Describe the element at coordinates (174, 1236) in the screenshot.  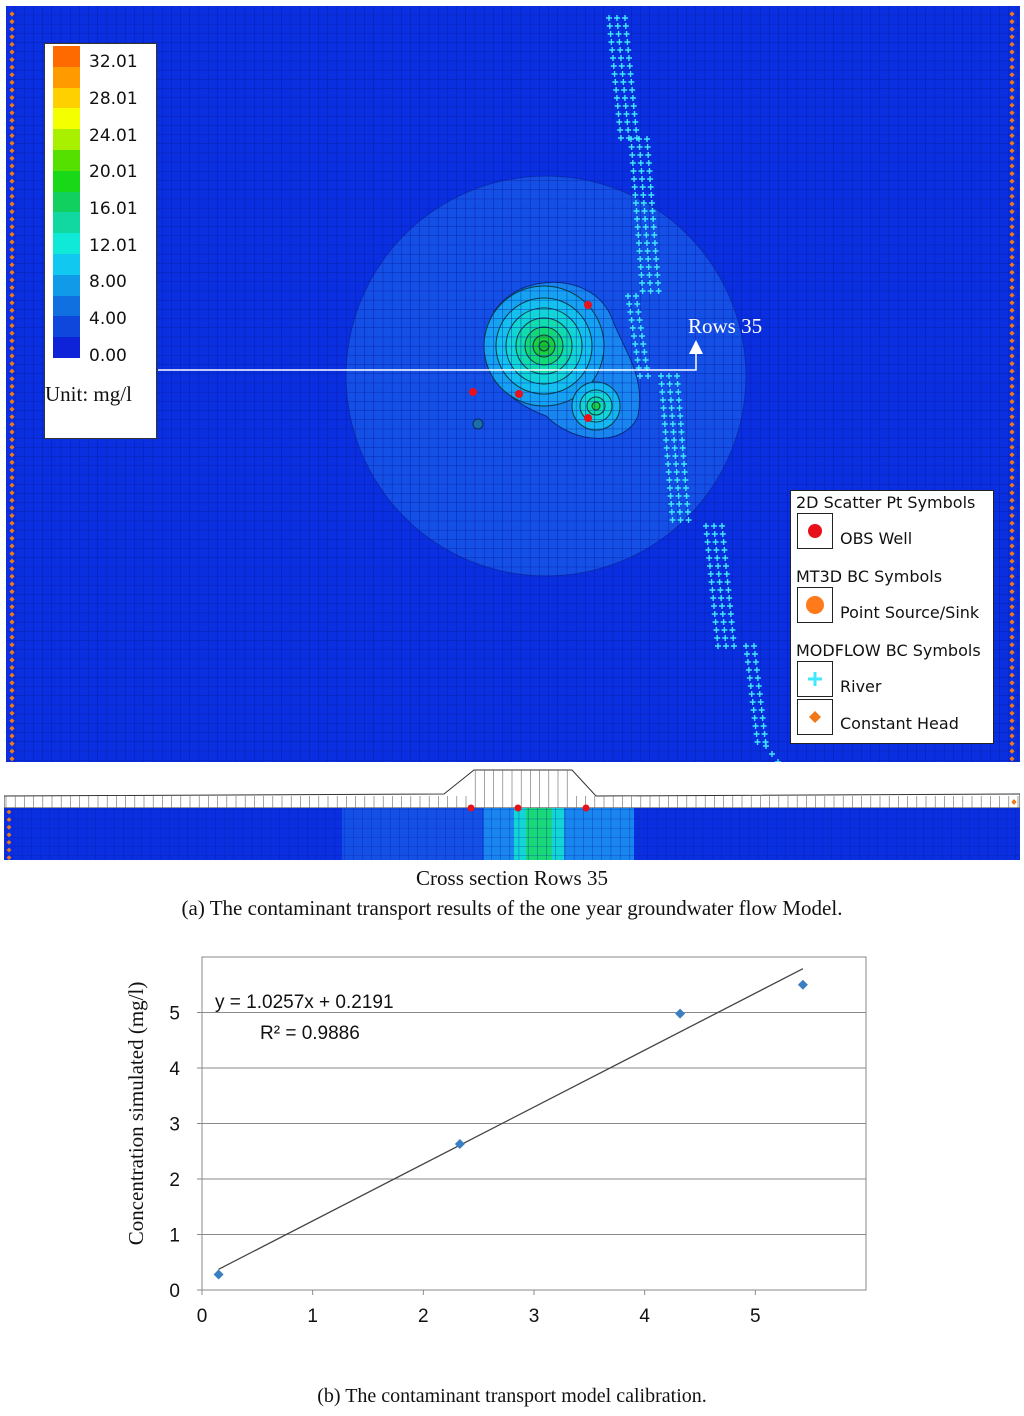
I see `y-tick-label: 1` at that location.